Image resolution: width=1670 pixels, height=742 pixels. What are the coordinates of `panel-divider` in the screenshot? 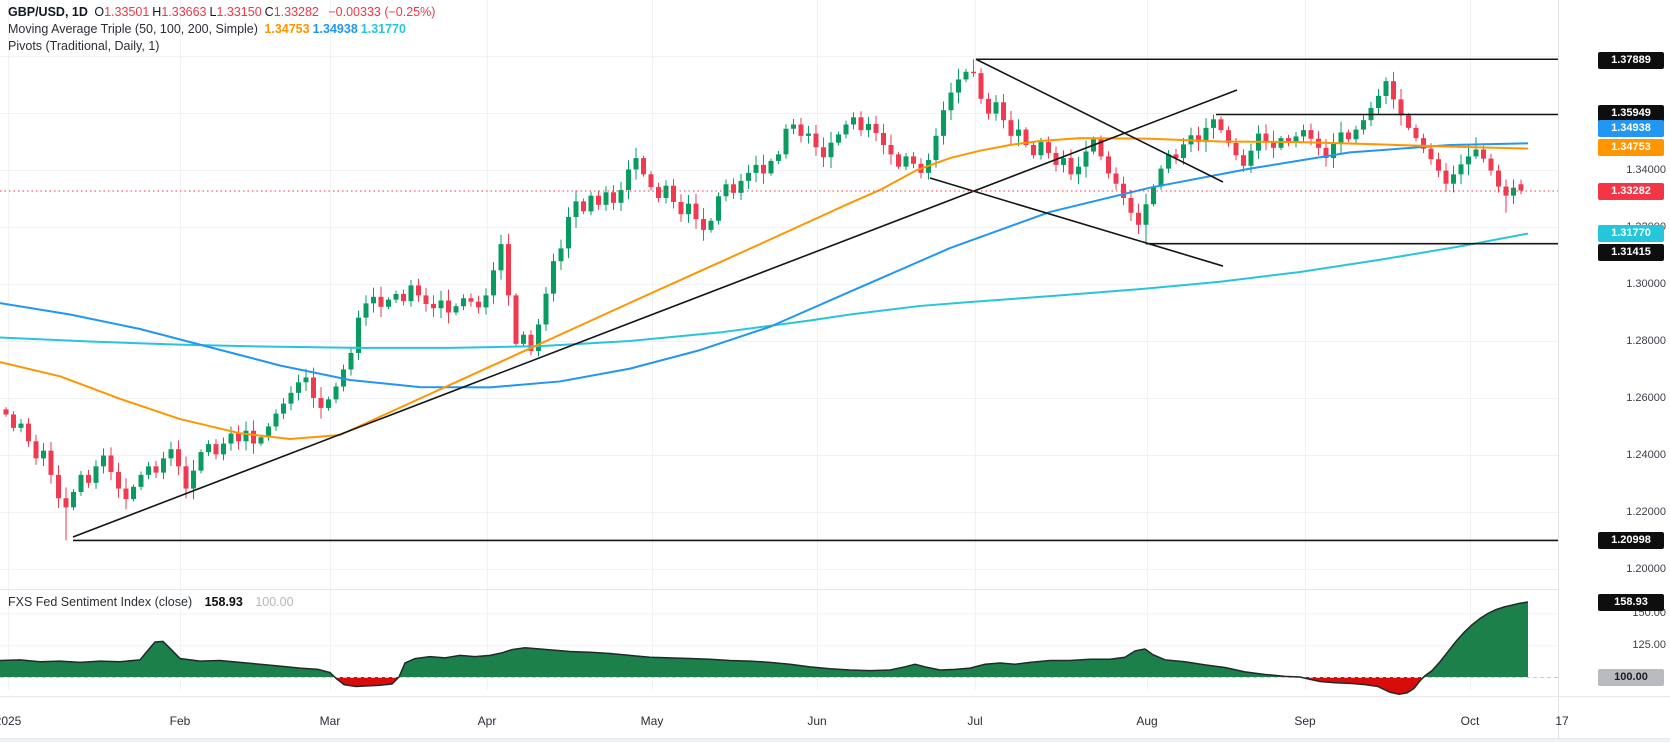 It's located at (779, 589).